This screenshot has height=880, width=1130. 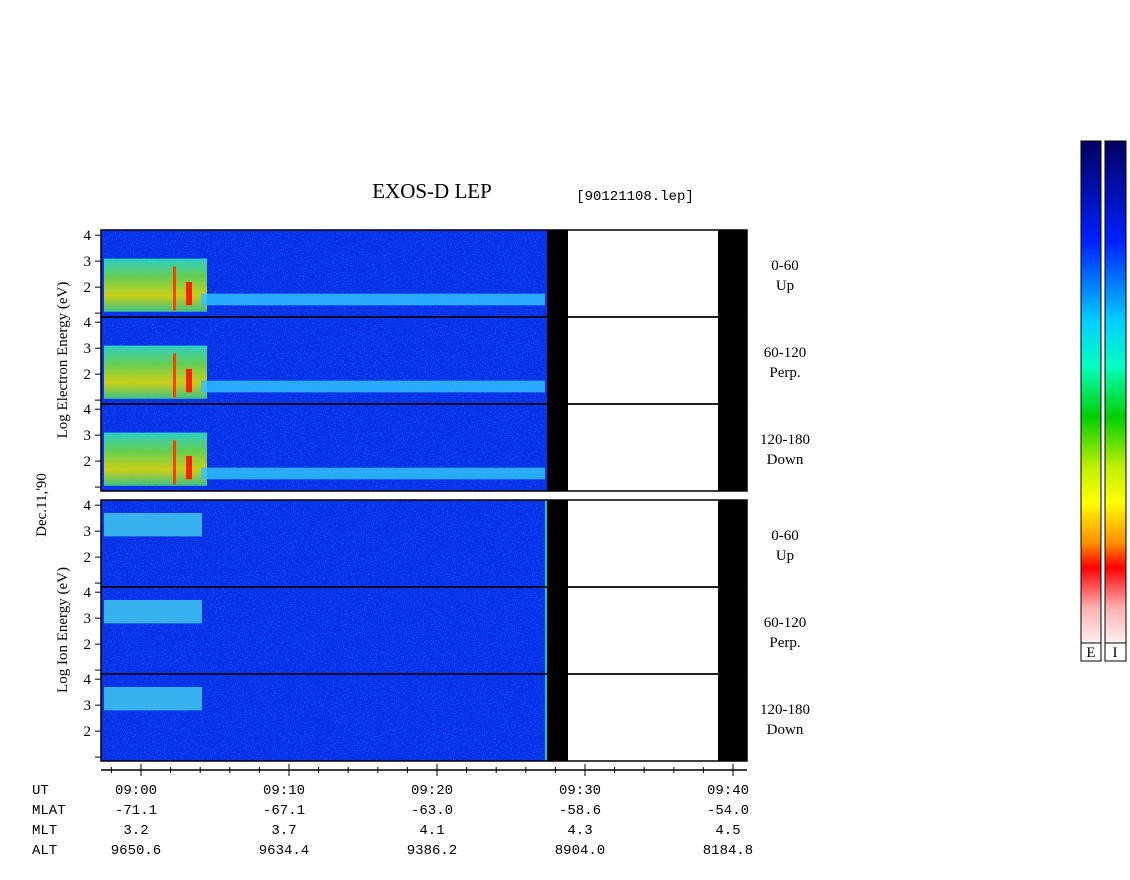 What do you see at coordinates (728, 851) in the screenshot?
I see `row-value: 8184.8` at bounding box center [728, 851].